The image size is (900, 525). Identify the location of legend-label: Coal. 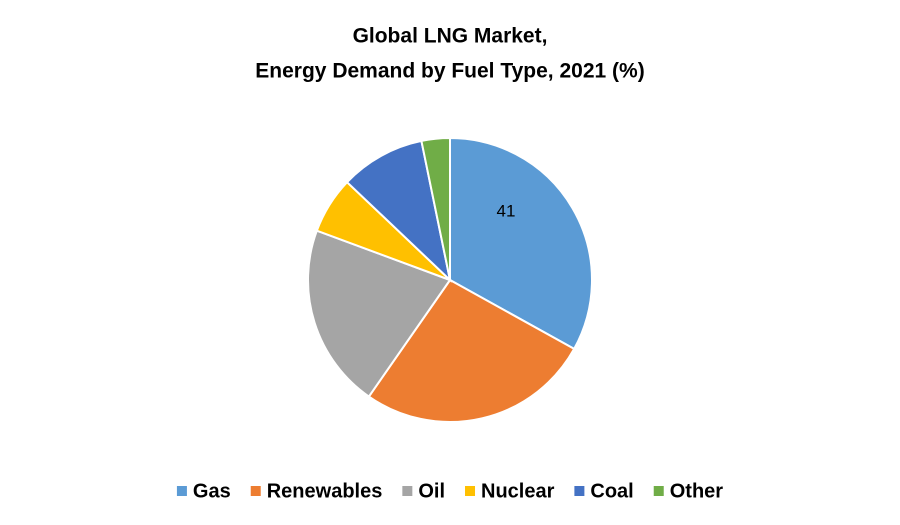
(611, 491).